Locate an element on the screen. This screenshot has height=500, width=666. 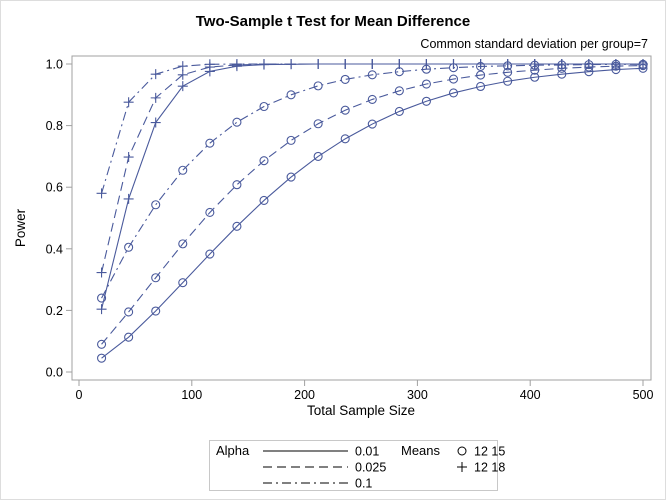
legend-box is located at coordinates (353, 465).